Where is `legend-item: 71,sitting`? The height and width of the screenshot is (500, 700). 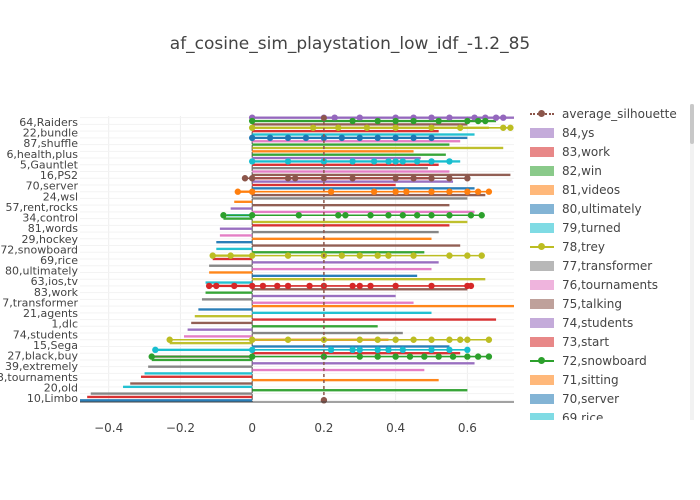
legend-item: 71,sitting is located at coordinates (612, 379).